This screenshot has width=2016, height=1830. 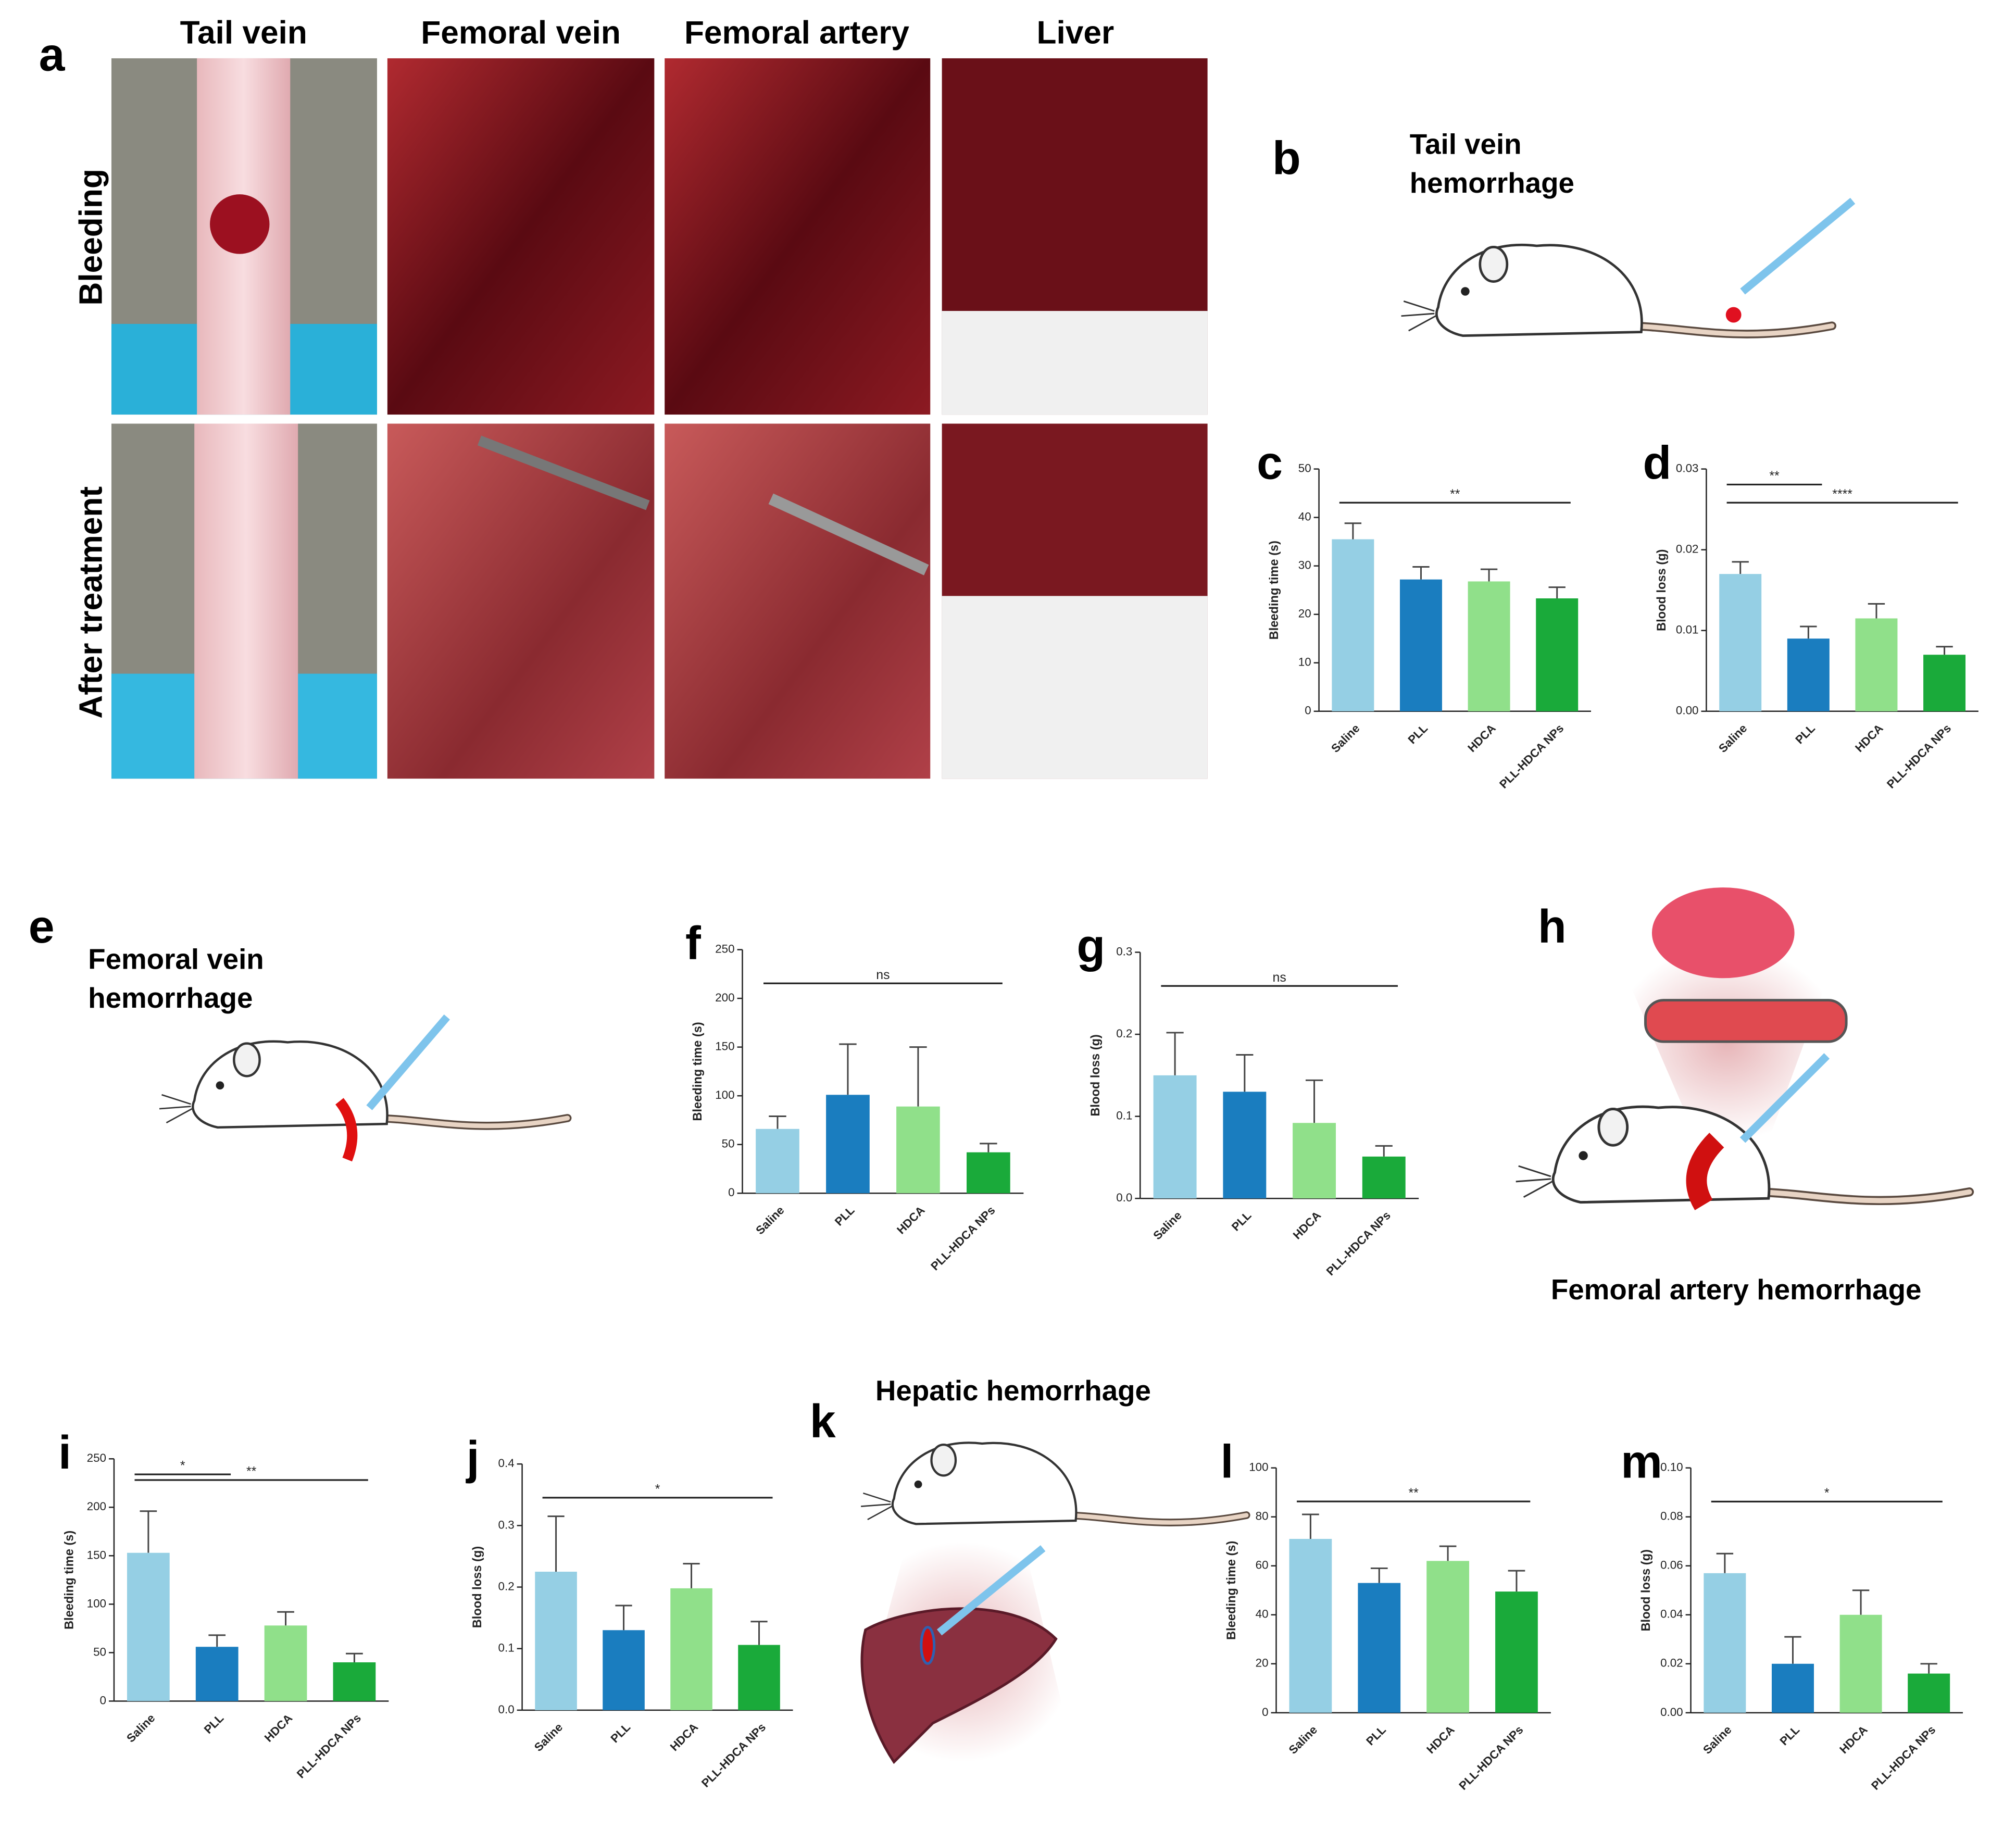 What do you see at coordinates (1672, 1663) in the screenshot?
I see `y-tick-label: 0.02` at bounding box center [1672, 1663].